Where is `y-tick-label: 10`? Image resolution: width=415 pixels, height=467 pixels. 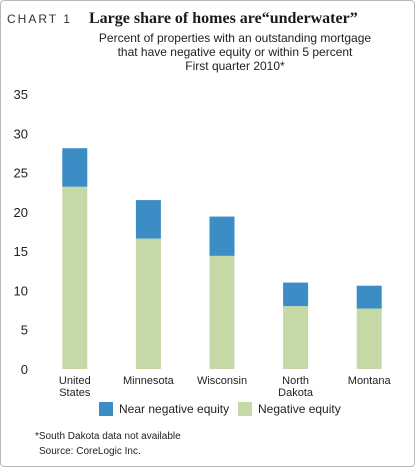
y-tick-label: 10 is located at coordinates (21, 290).